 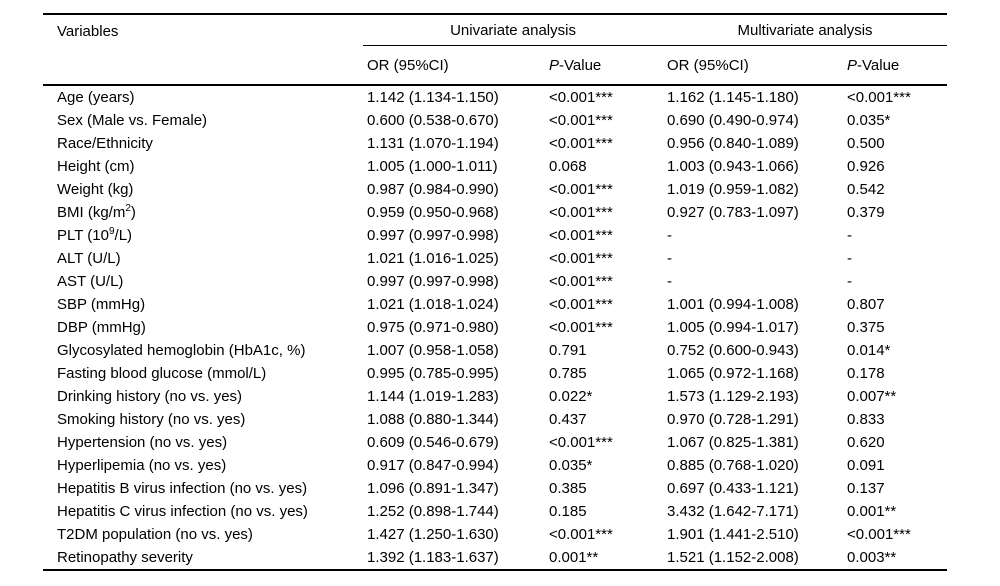 I want to click on uni-pvalue-cell: 0.001**, so click(x=574, y=557).